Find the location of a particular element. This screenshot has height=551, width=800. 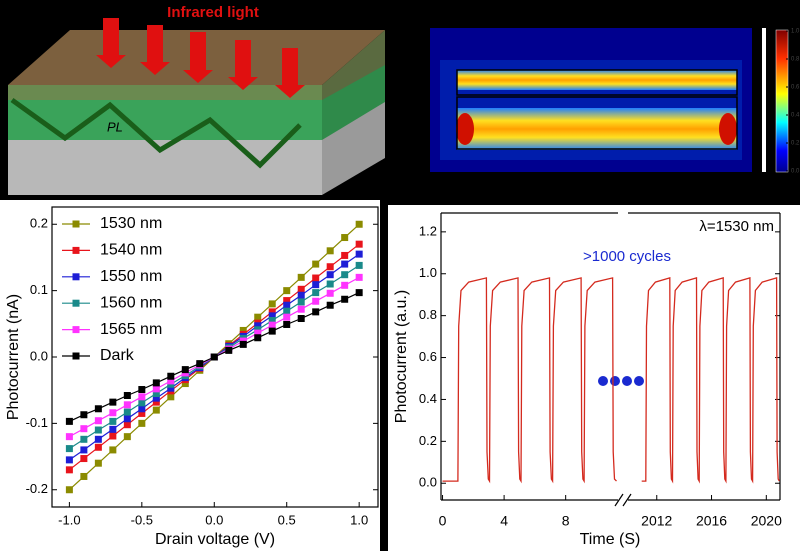

x-axis-label: Time (S) is located at coordinates (610, 539).